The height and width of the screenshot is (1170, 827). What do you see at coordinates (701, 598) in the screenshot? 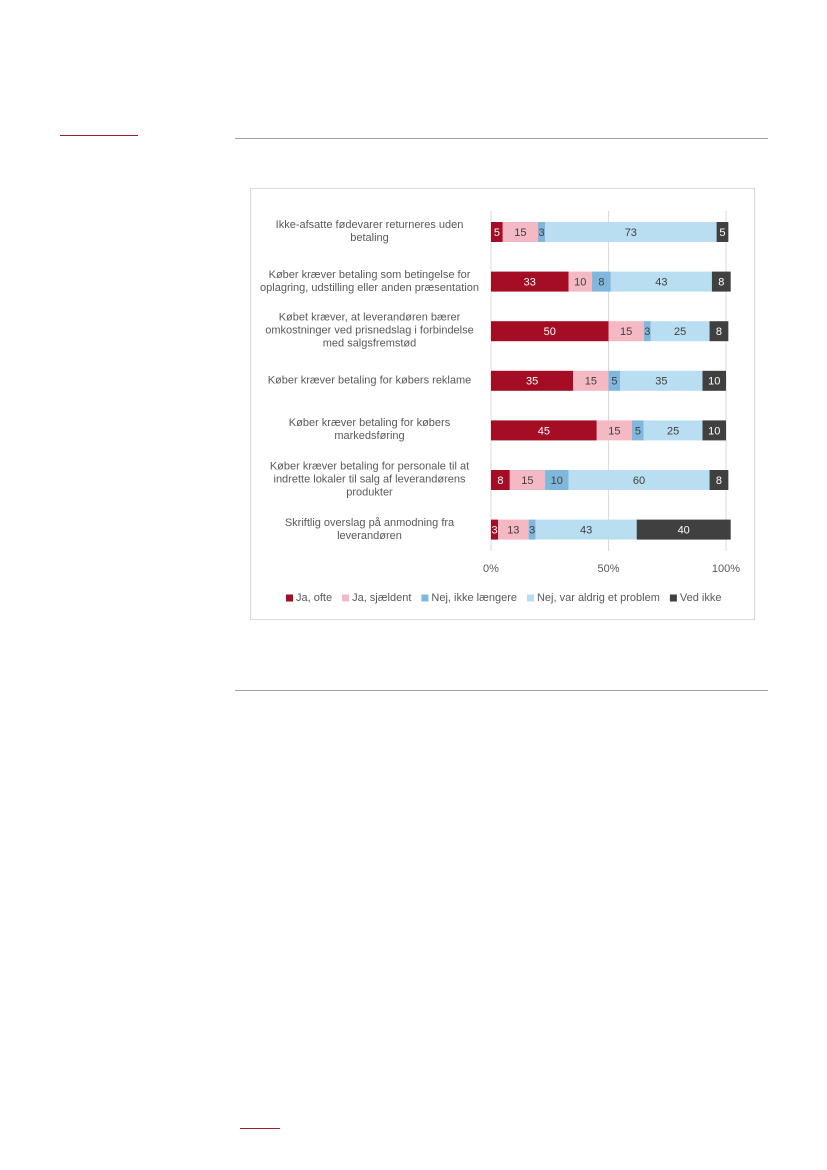
I see `legend-label: Ved ikke` at bounding box center [701, 598].